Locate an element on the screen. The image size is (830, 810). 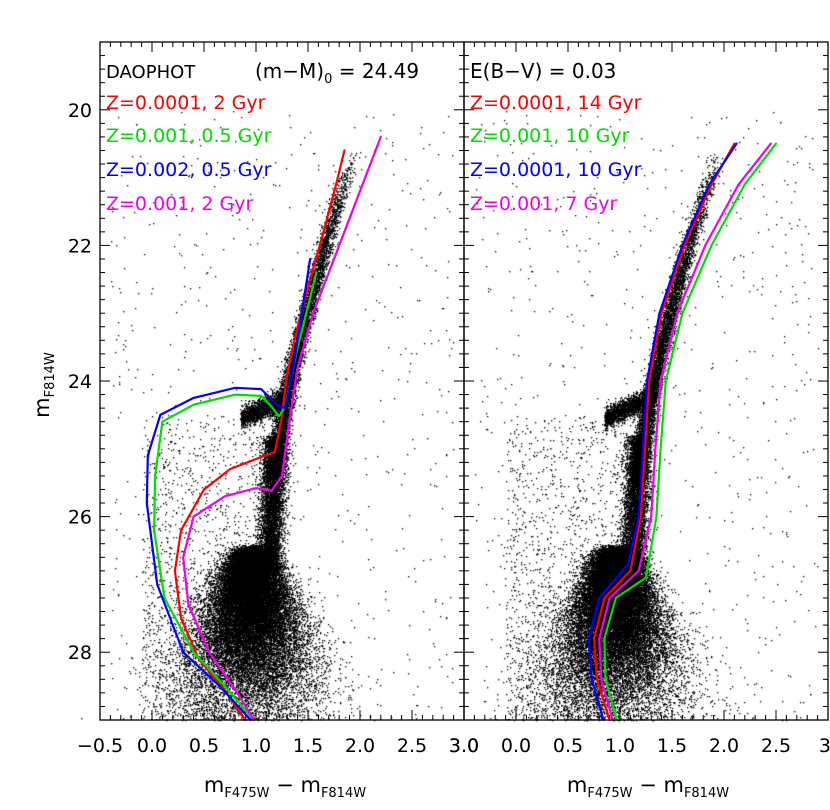
left-x-tick-label: 2.5 is located at coordinates (412, 746).